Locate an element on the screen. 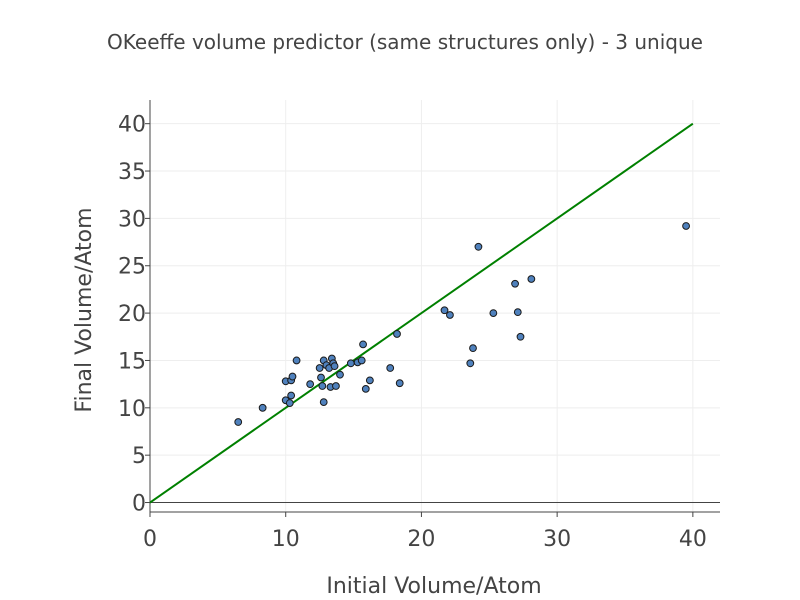 This screenshot has height=600, width=800. y-tick-label: 0 is located at coordinates (139, 504).